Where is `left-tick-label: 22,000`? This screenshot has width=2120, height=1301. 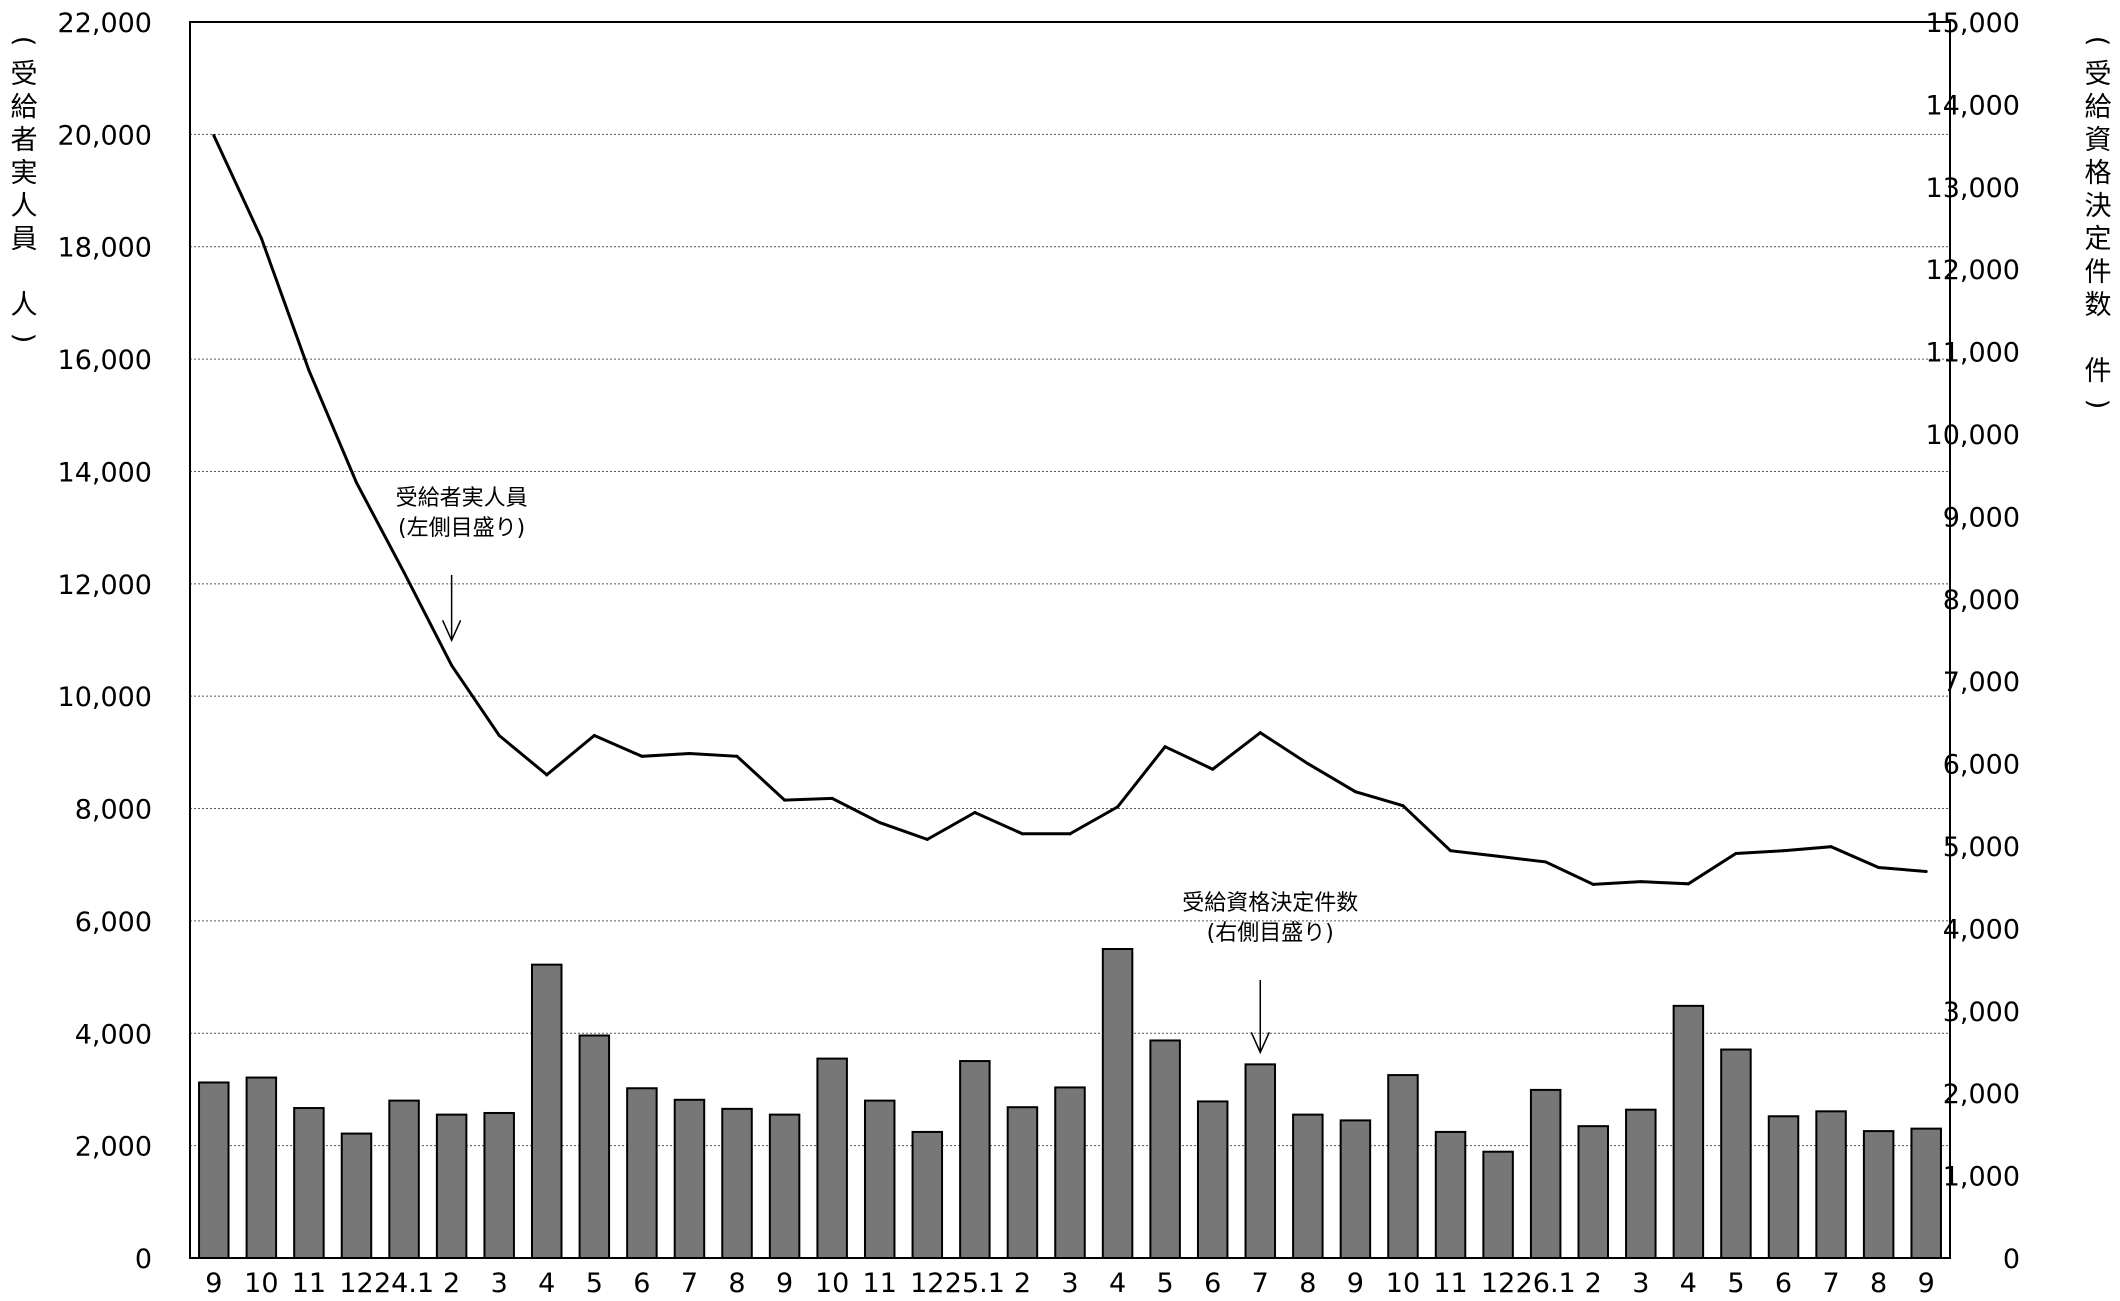 left-tick-label: 22,000 is located at coordinates (105, 23).